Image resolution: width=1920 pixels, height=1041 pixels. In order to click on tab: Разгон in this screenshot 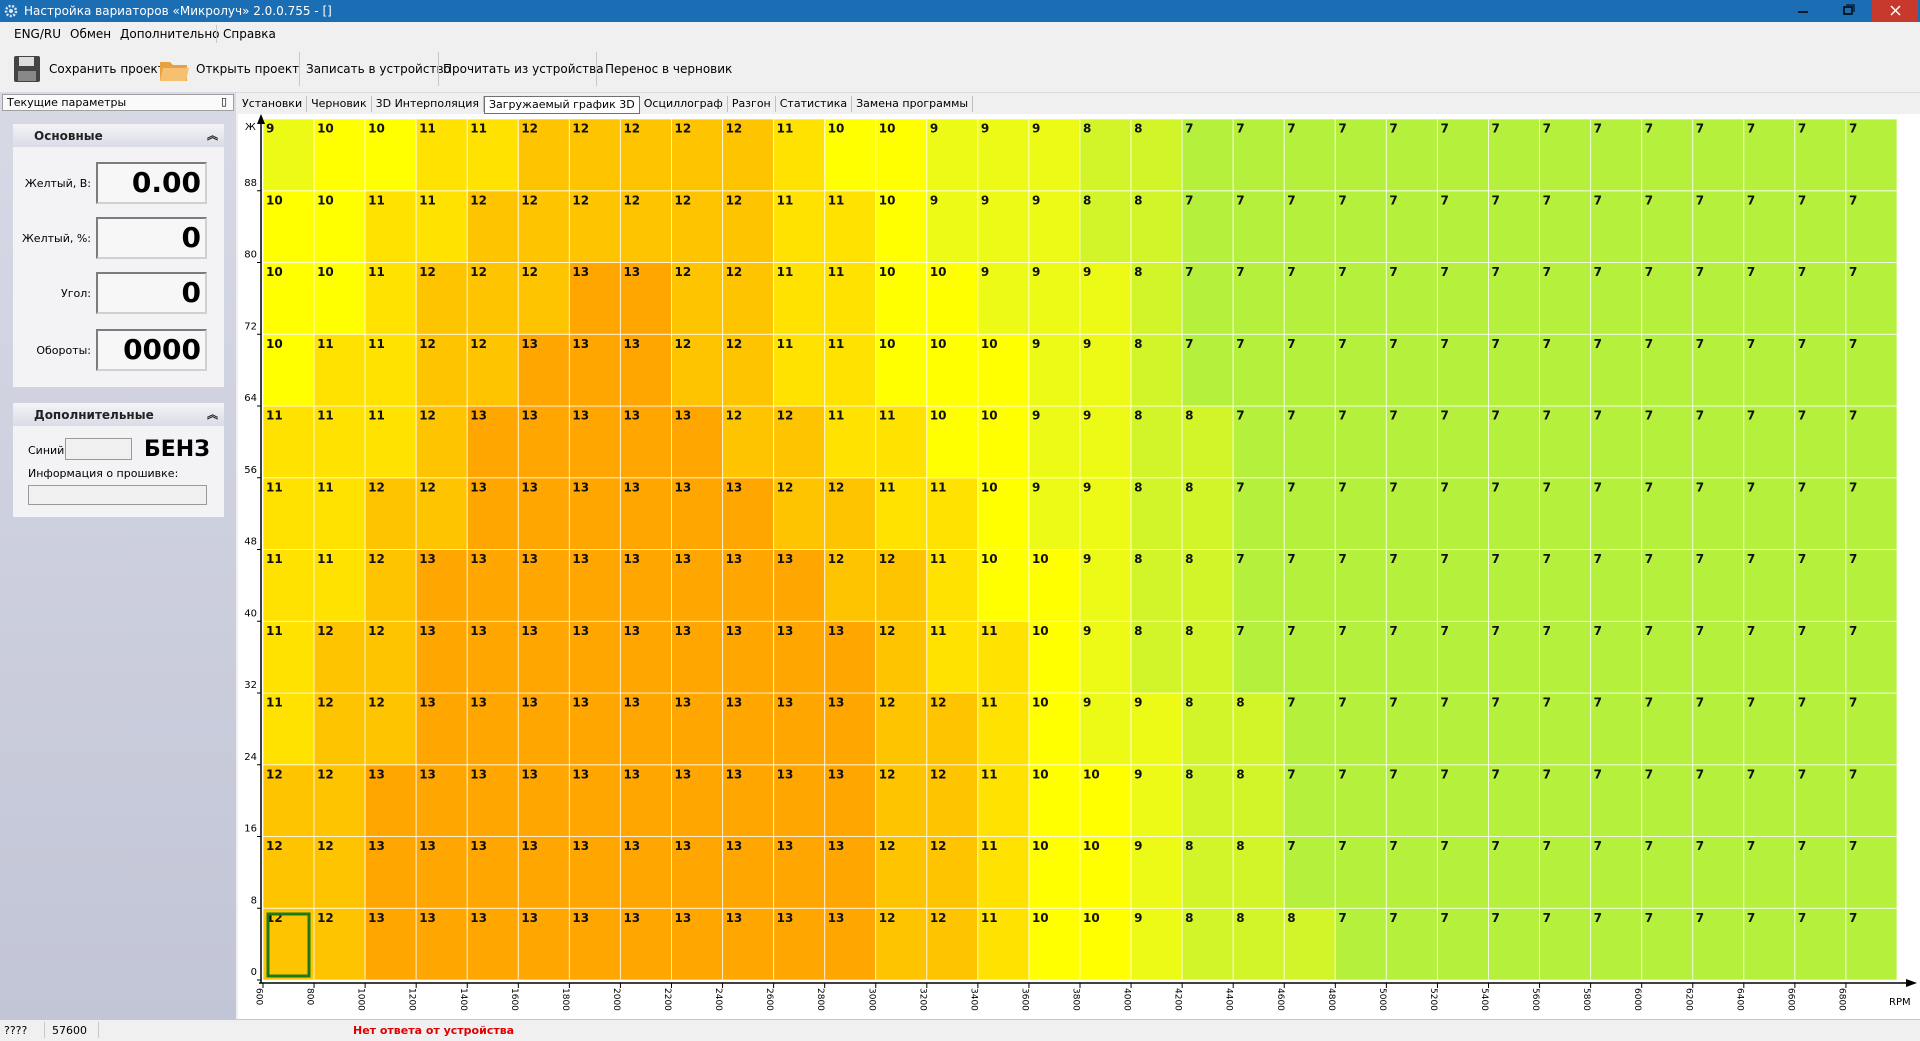, I will do `click(752, 104)`.